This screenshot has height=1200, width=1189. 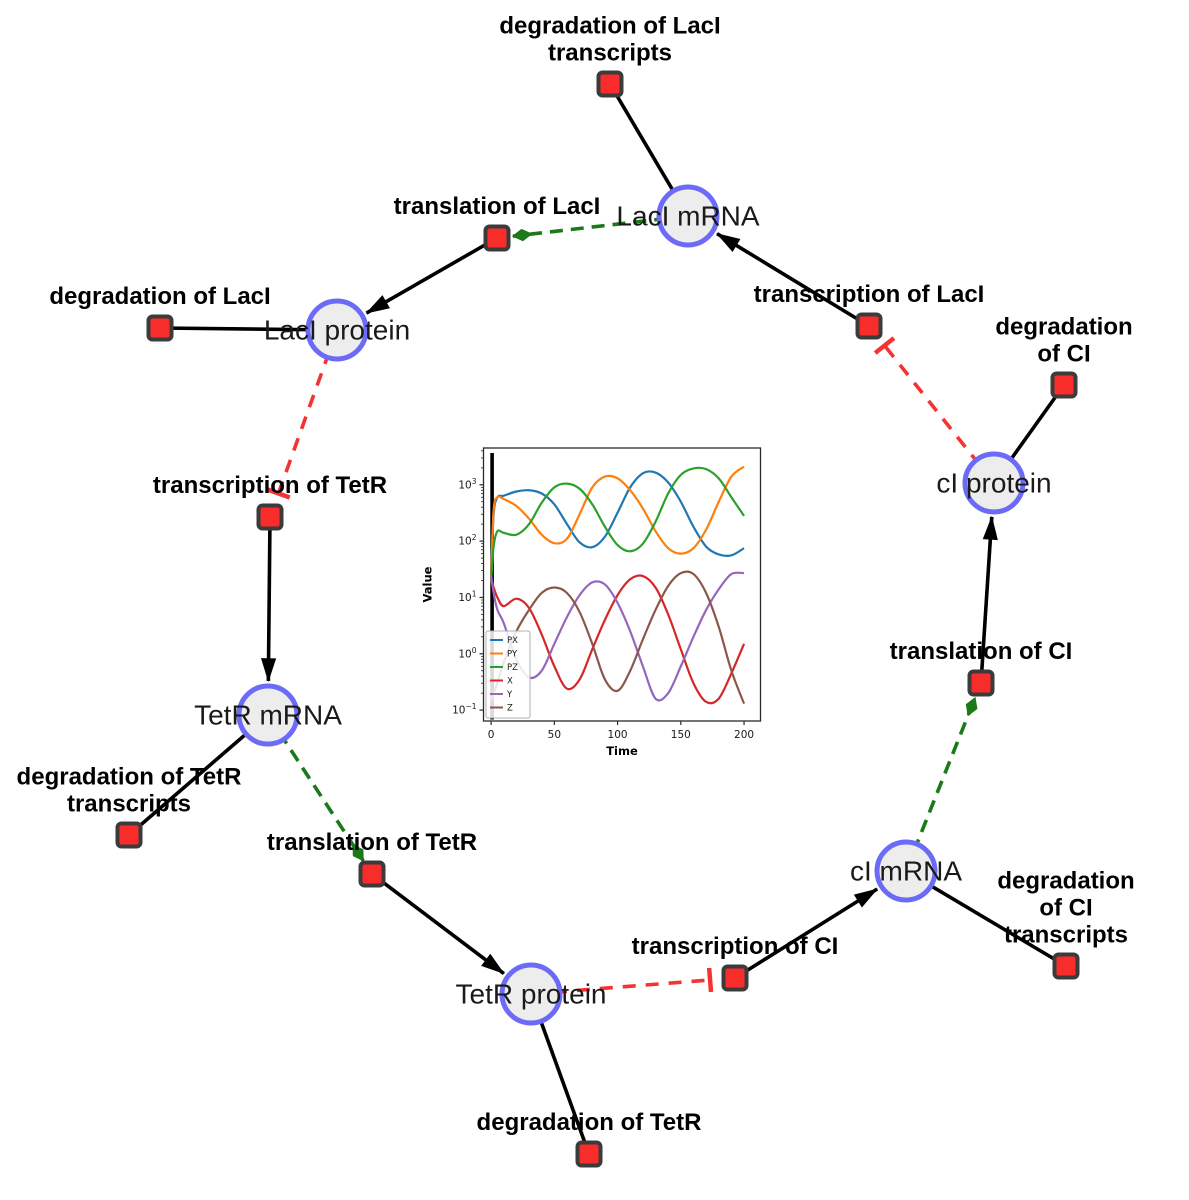 What do you see at coordinates (1064, 385) in the screenshot?
I see `reaction-node-degradation-of-ci` at bounding box center [1064, 385].